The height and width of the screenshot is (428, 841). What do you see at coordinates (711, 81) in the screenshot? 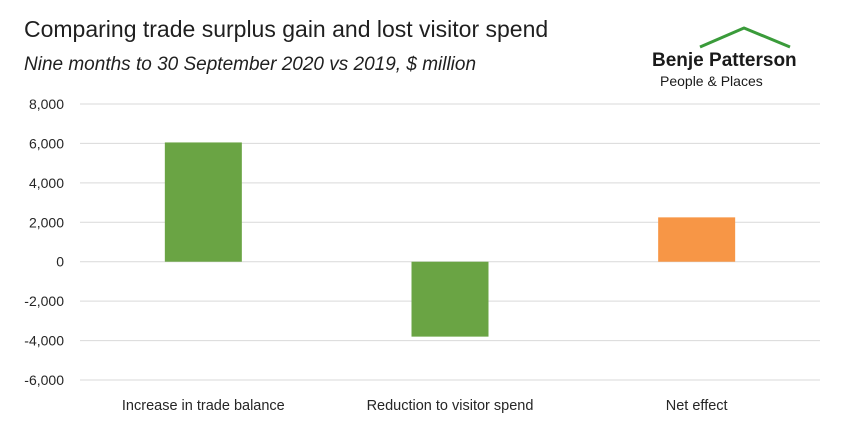
I see `logo-tagline: People & Places` at bounding box center [711, 81].